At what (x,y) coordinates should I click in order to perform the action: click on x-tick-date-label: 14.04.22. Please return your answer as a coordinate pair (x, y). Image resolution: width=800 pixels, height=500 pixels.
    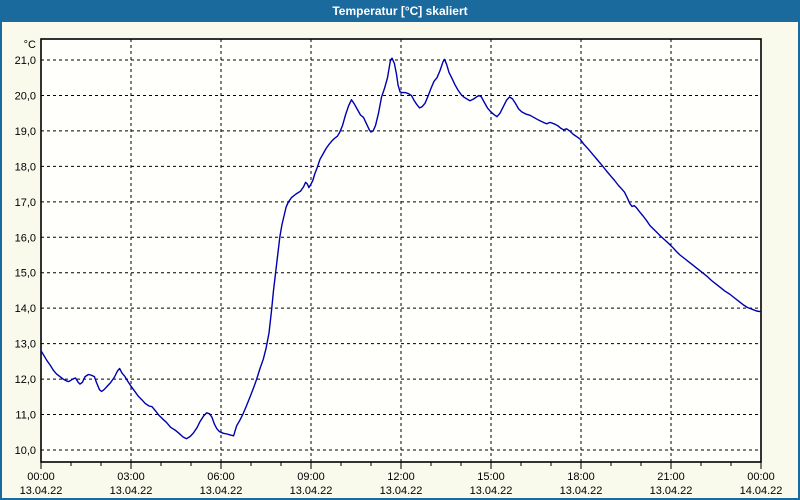
    Looking at the image, I should click on (761, 491).